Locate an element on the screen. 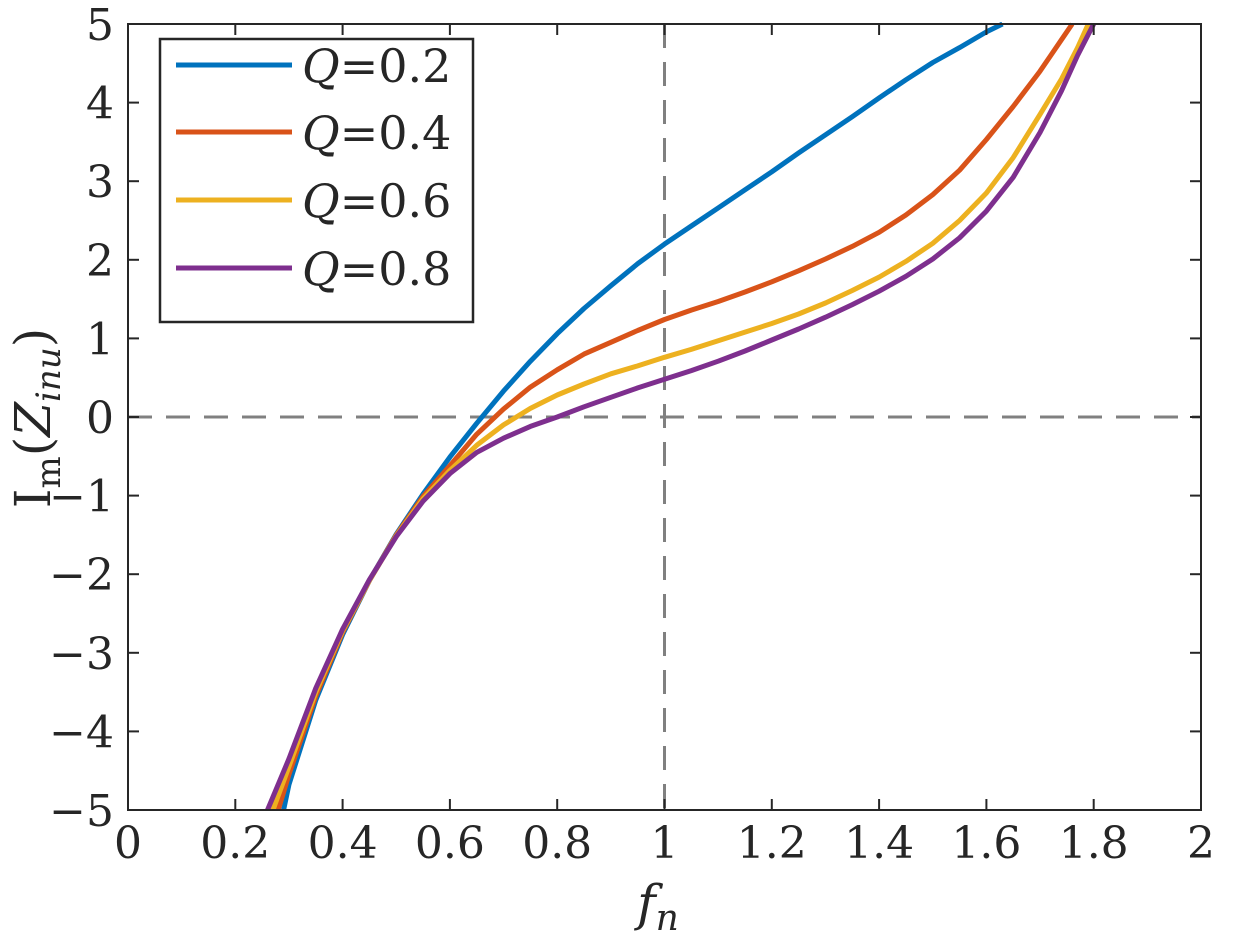 The height and width of the screenshot is (936, 1233). y-tick-label: 5 is located at coordinates (100, 25).